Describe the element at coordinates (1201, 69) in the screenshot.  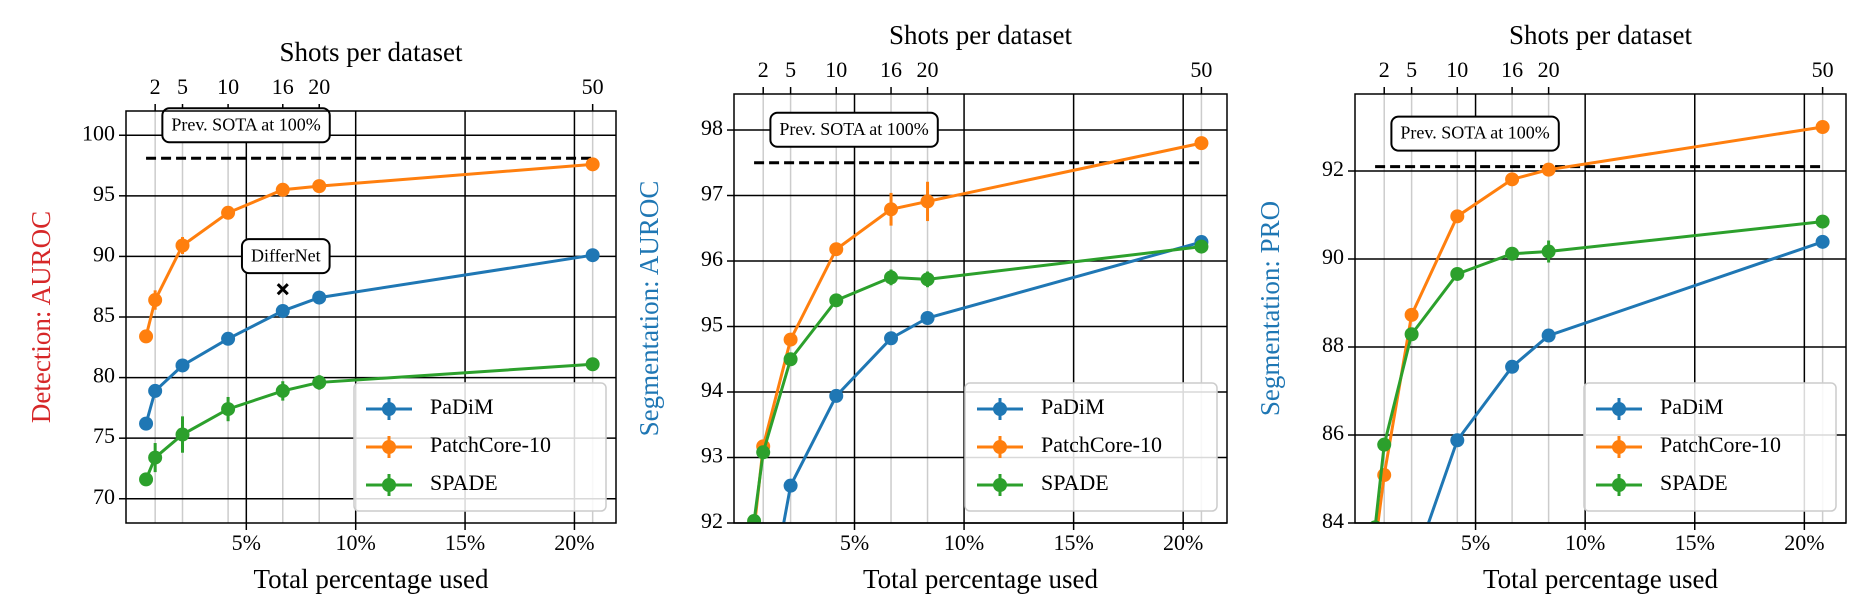
I see `x2-tick-label: 50` at that location.